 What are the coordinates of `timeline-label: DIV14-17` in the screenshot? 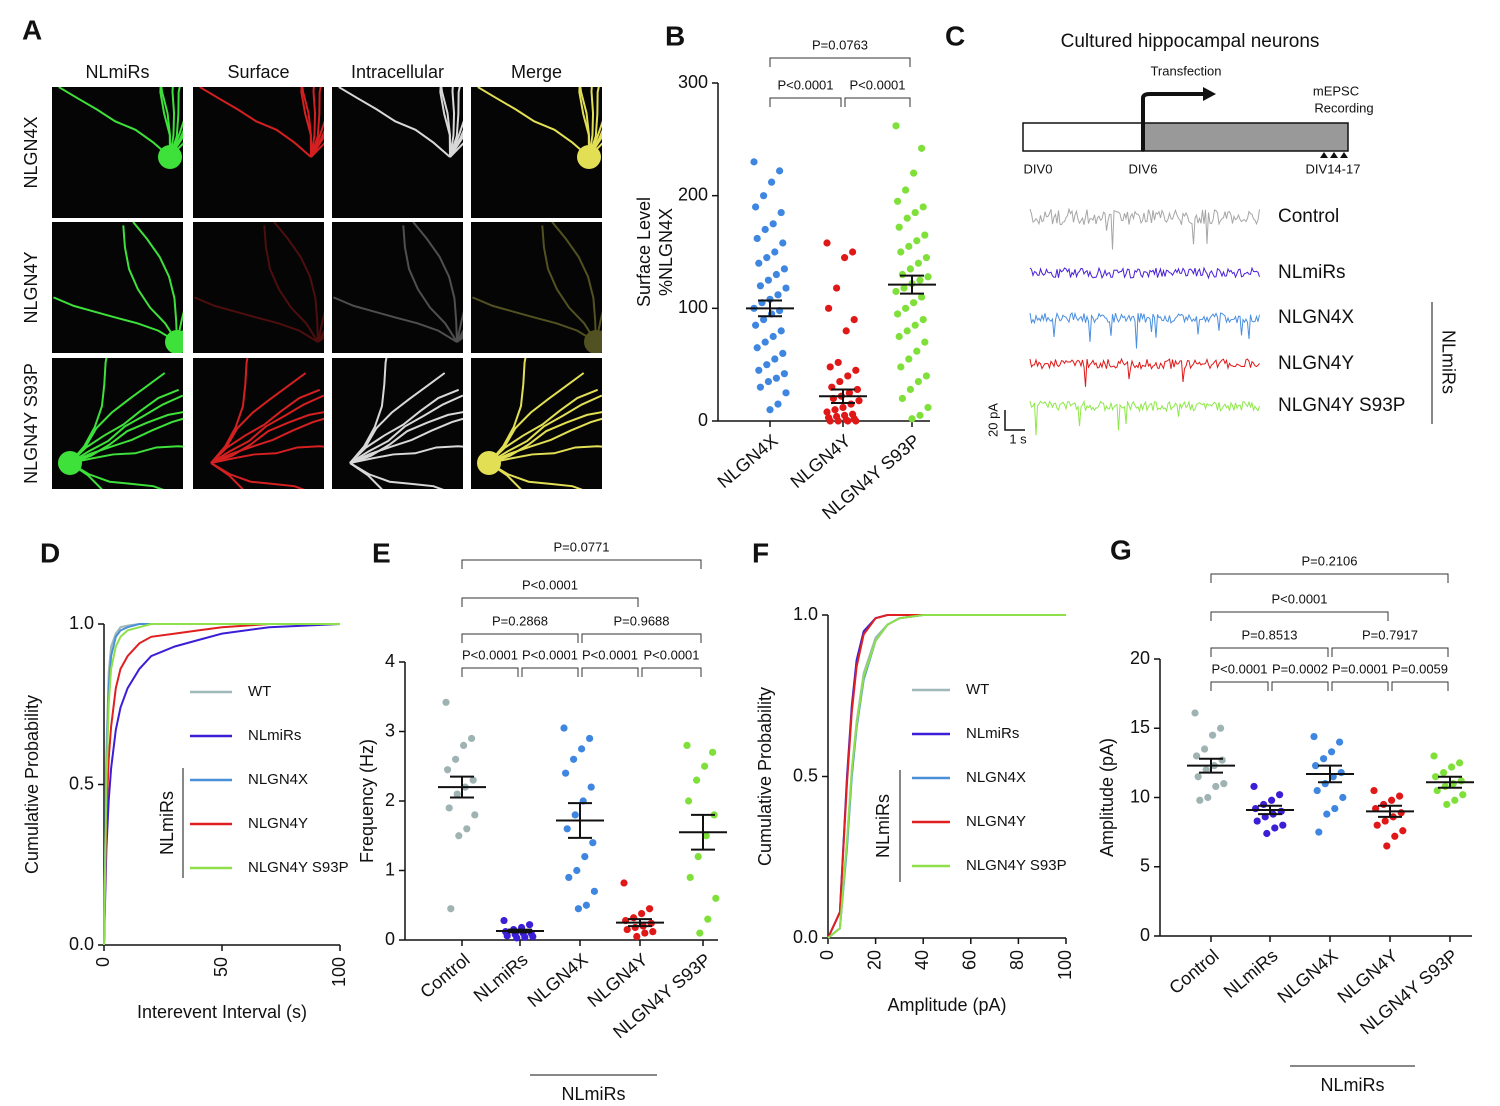 It's located at (1333, 168).